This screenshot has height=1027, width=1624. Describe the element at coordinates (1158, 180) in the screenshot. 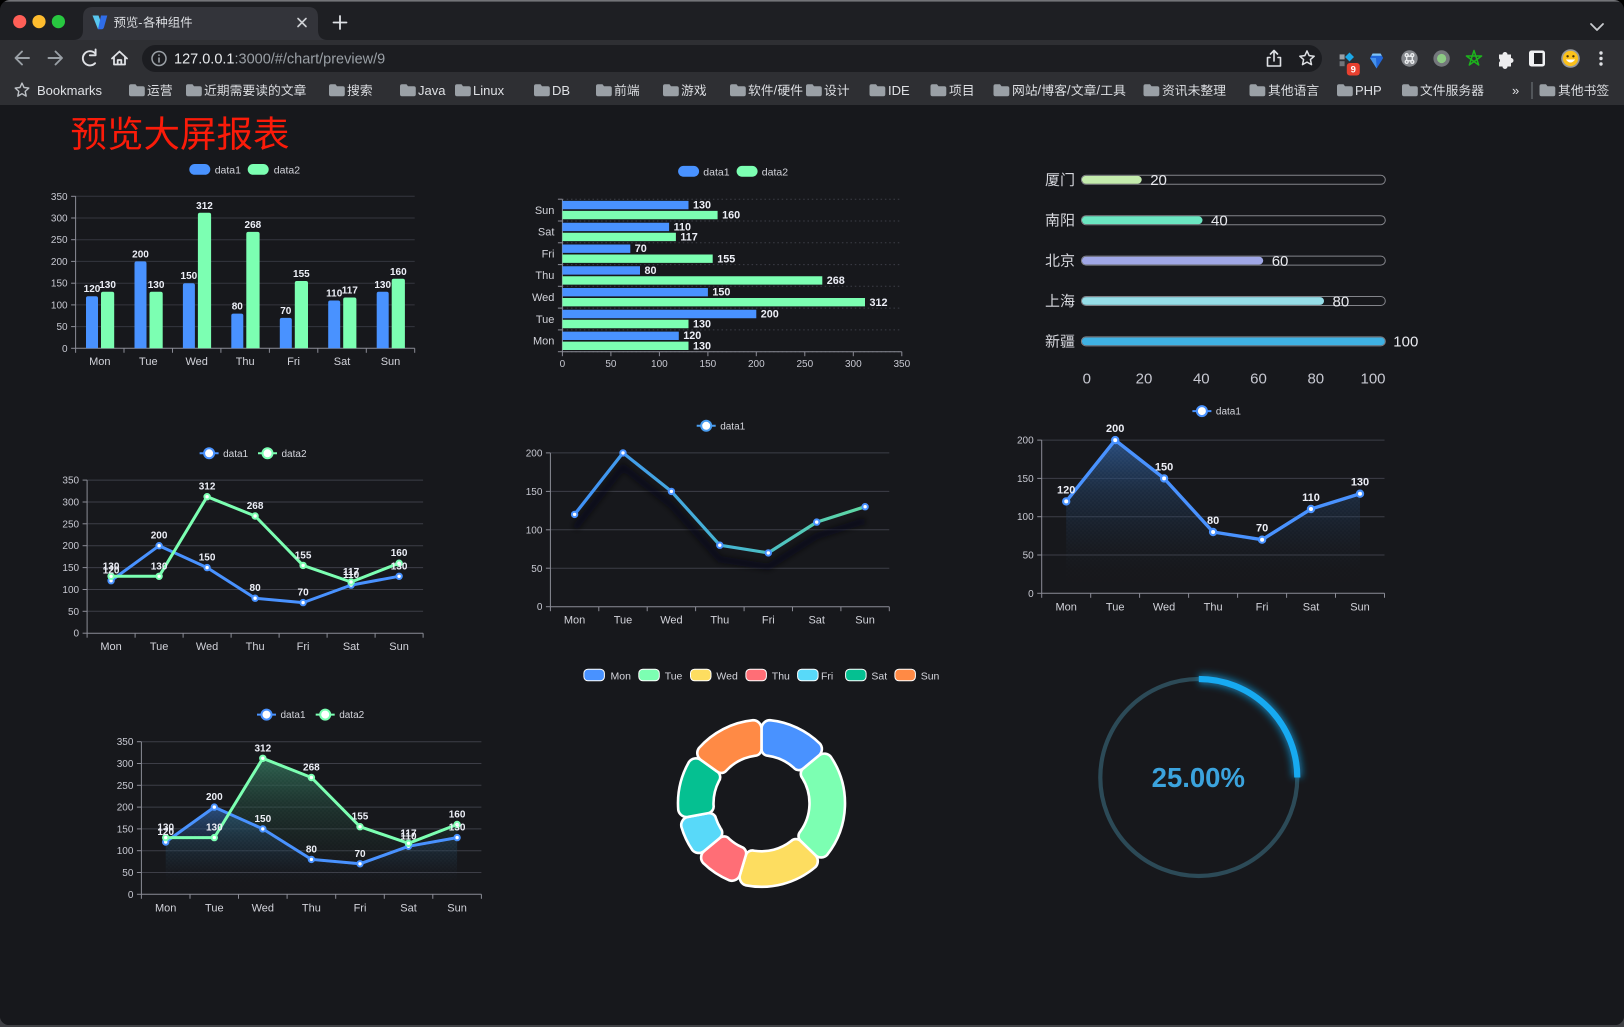

I see `svg-text: 20` at that location.